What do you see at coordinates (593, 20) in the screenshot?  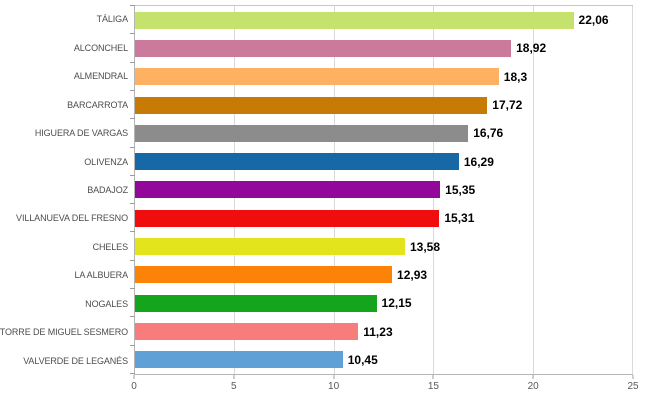 I see `value-label: 22,06` at bounding box center [593, 20].